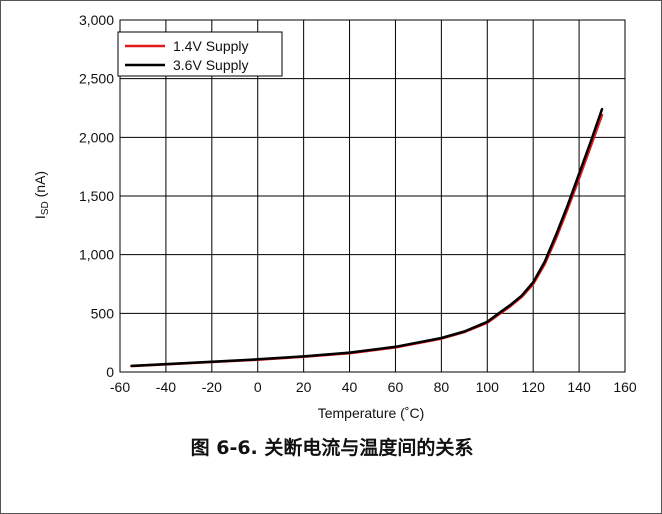 Image resolution: width=662 pixels, height=514 pixels. What do you see at coordinates (332, 448) in the screenshot?
I see `figure-caption: 图 6-6. 关断电流与温度间的关系` at bounding box center [332, 448].